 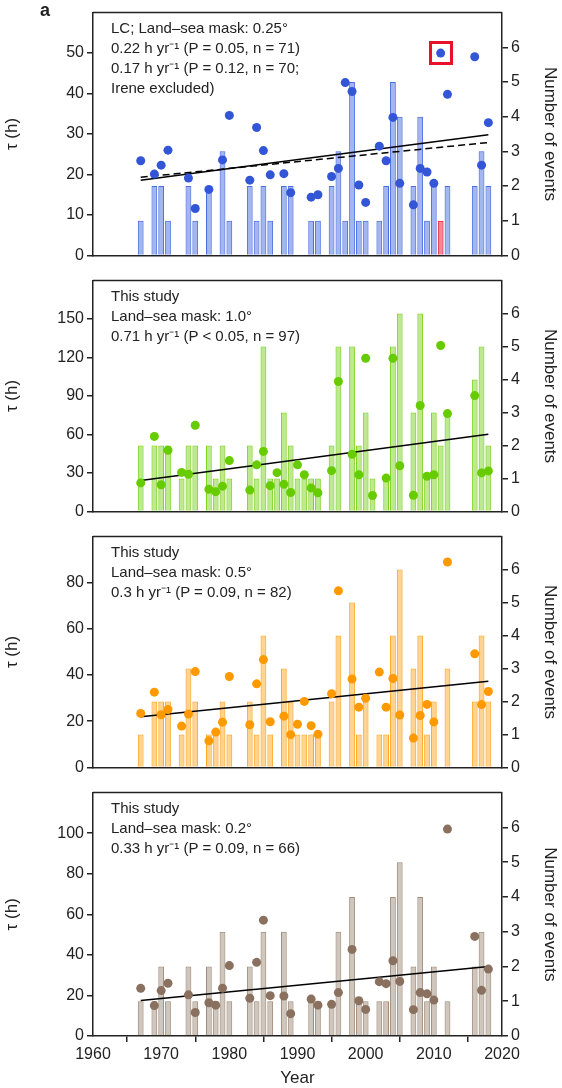 What do you see at coordinates (298, 1078) in the screenshot?
I see `x-axis-title: Year` at bounding box center [298, 1078].